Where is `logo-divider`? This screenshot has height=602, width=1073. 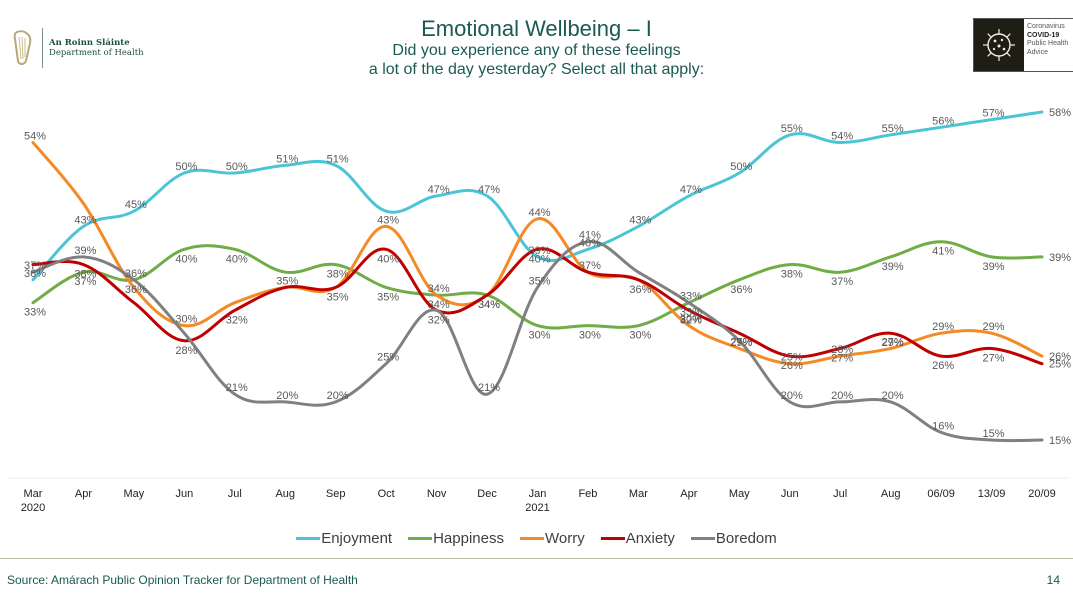 logo-divider is located at coordinates (42, 48).